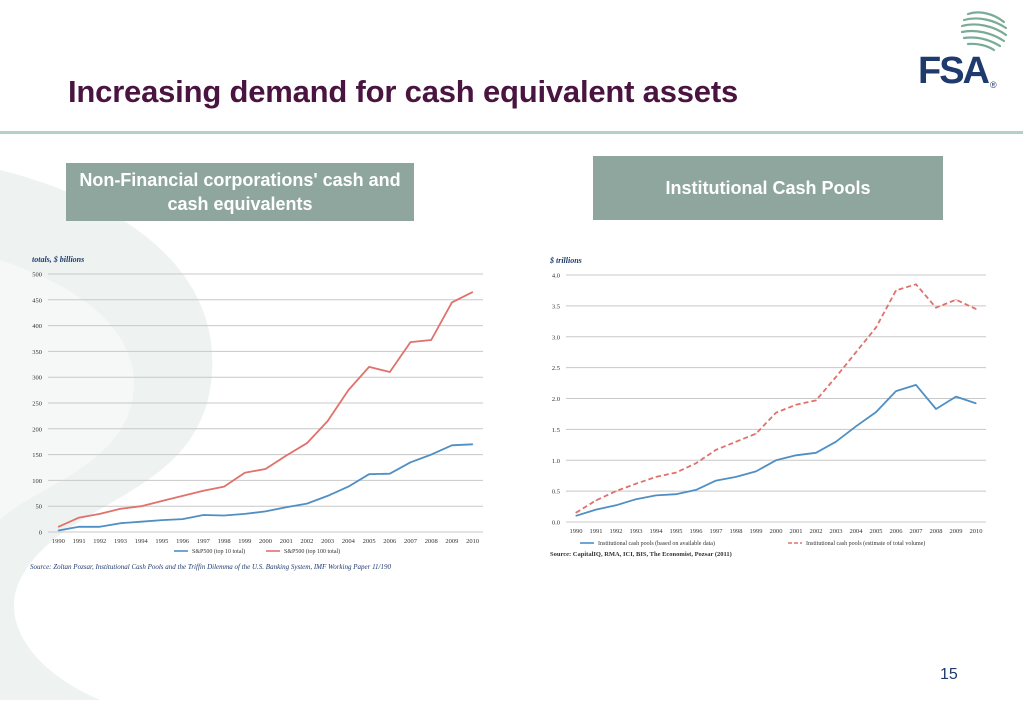 The width and height of the screenshot is (1023, 708). Describe the element at coordinates (993, 85) in the screenshot. I see `logo-registered-mark: ®` at that location.